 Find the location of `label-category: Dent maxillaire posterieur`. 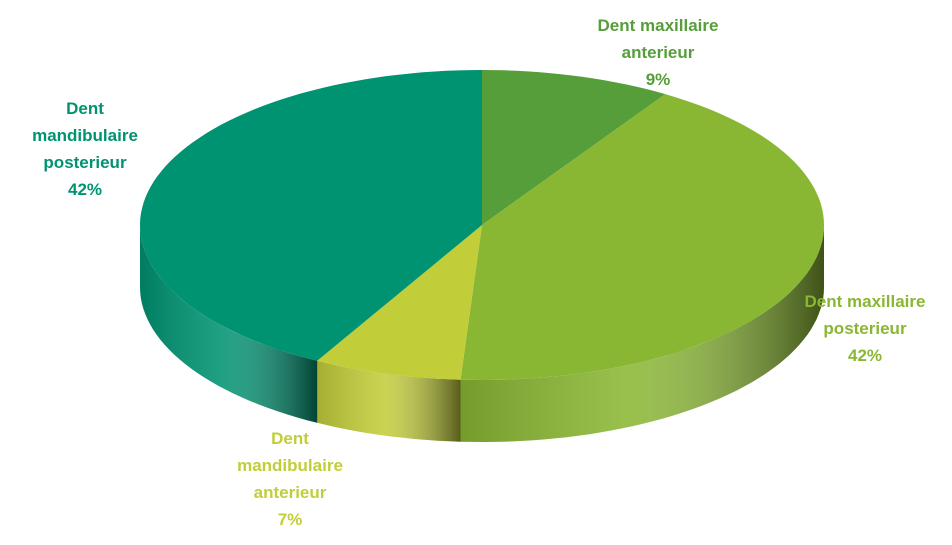

label-category: Dent maxillaire posterieur is located at coordinates (865, 315).